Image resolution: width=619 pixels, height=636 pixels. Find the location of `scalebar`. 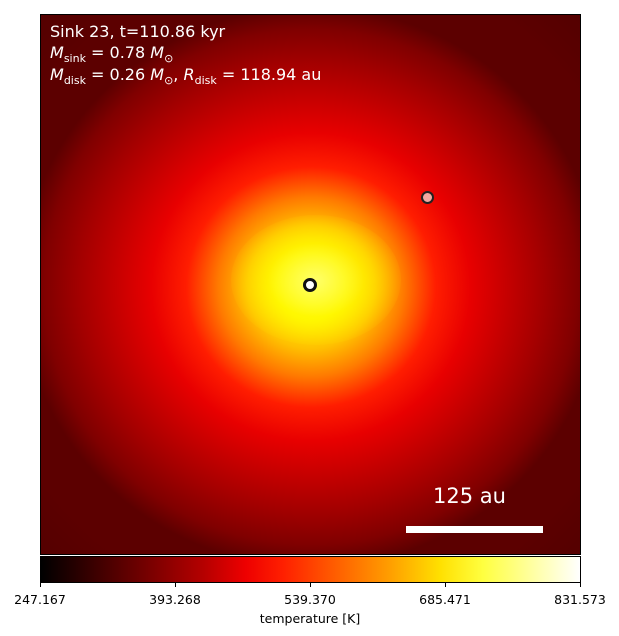

scalebar is located at coordinates (474, 529).